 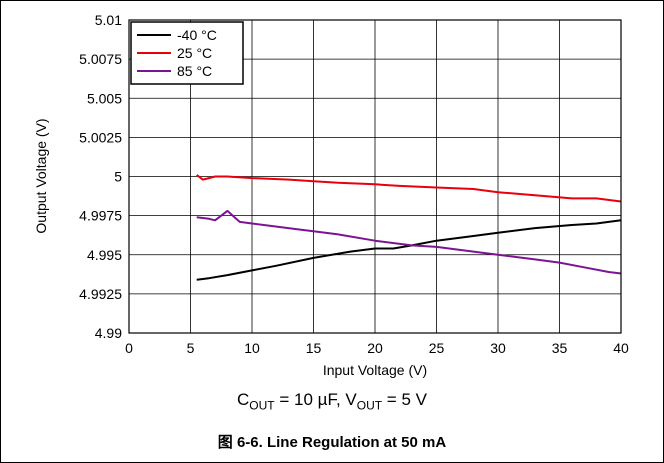 What do you see at coordinates (194, 53) in the screenshot?
I see `legend-label: 25 °C` at bounding box center [194, 53].